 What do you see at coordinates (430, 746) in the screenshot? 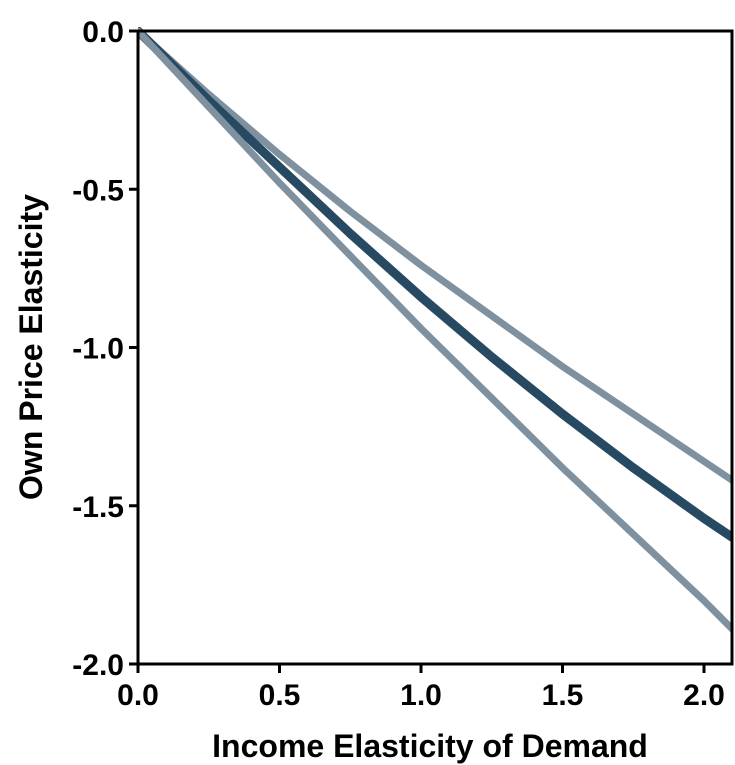
I see `x-axis-title: Income Elasticity of Demand` at bounding box center [430, 746].